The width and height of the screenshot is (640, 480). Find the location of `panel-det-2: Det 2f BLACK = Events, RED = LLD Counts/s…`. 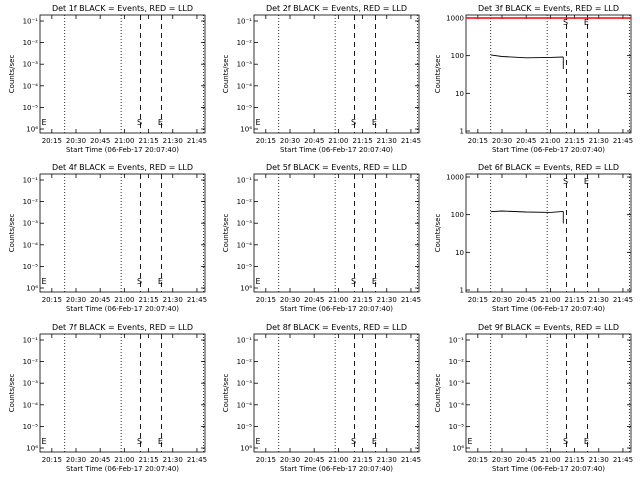

panel-det-2: Det 2f BLACK = Events, RED = LLD Counts/s… is located at coordinates (321, 79).